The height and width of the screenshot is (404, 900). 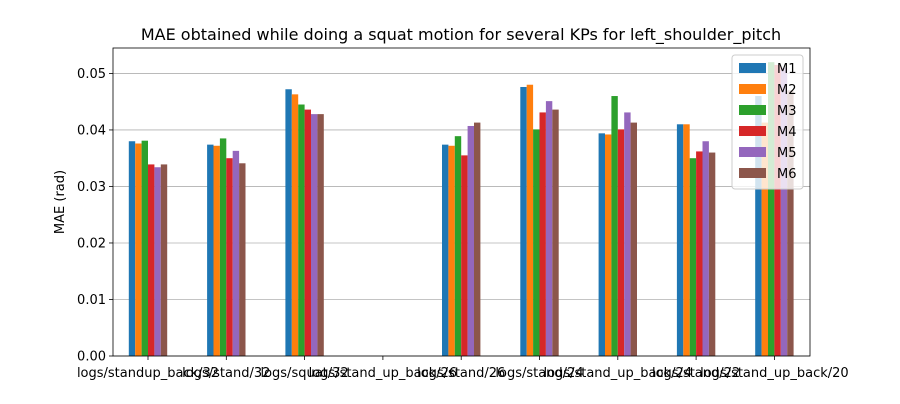 What do you see at coordinates (752, 173) in the screenshot?
I see `legend-swatch-m6` at bounding box center [752, 173].